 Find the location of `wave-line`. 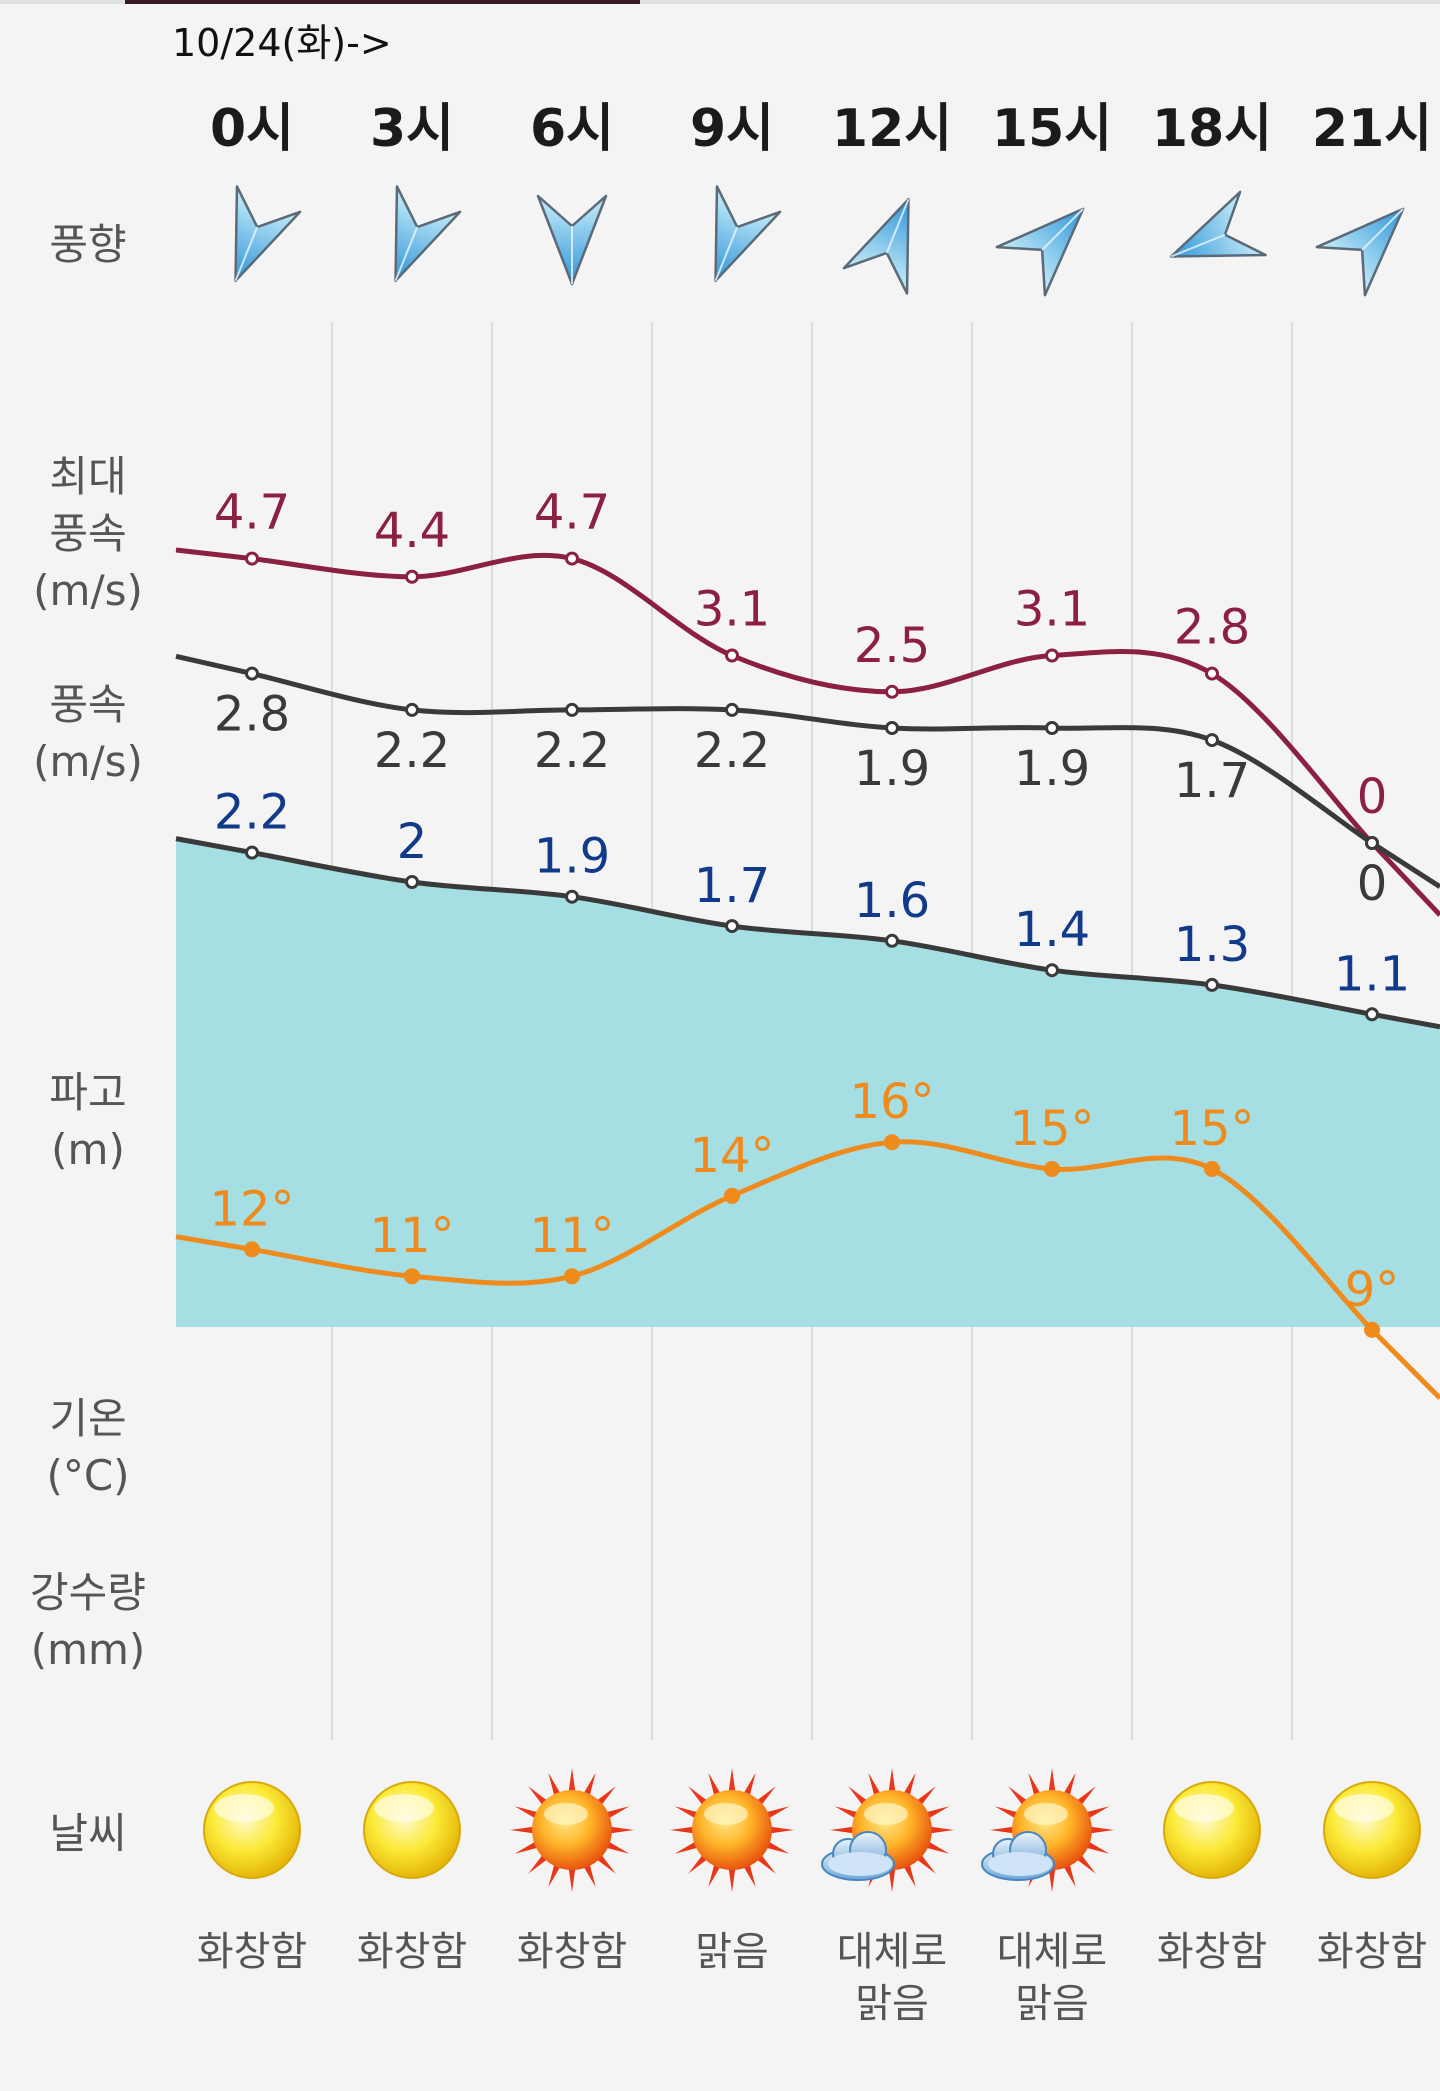

wave-line is located at coordinates (807, 933).